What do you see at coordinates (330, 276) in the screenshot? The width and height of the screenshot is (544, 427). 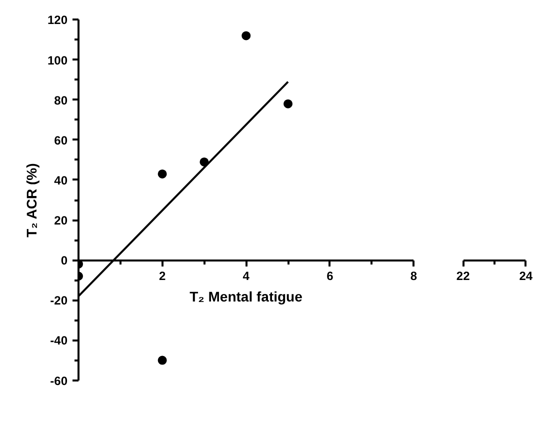 I see `x-tick-label: 6` at bounding box center [330, 276].